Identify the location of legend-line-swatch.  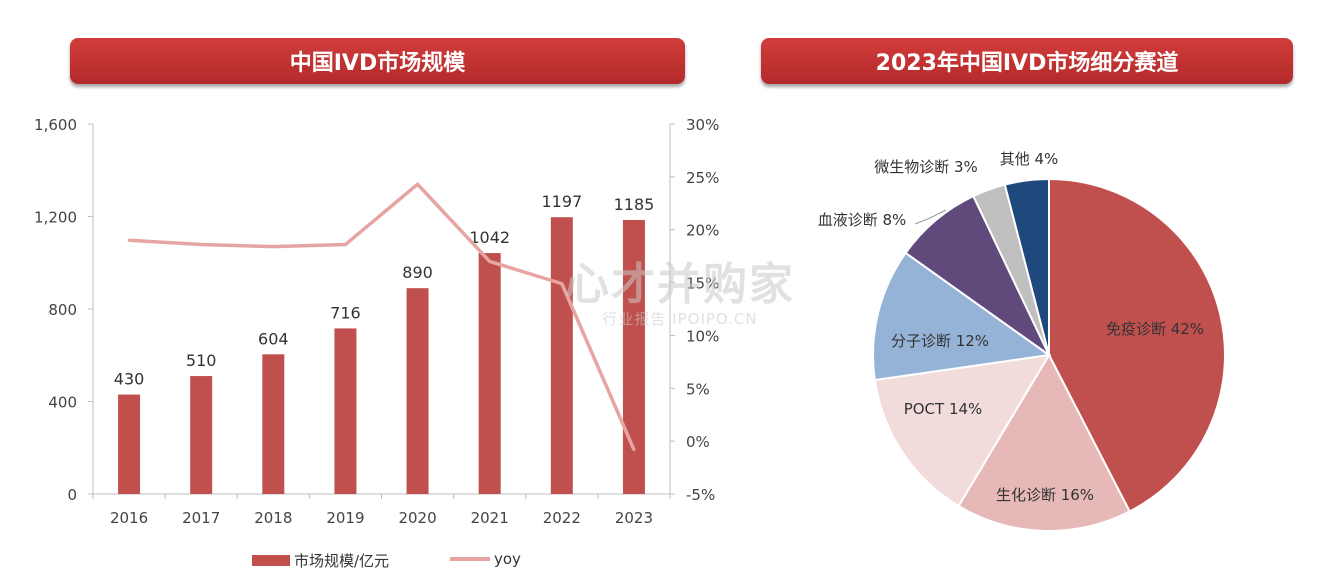
(470, 559).